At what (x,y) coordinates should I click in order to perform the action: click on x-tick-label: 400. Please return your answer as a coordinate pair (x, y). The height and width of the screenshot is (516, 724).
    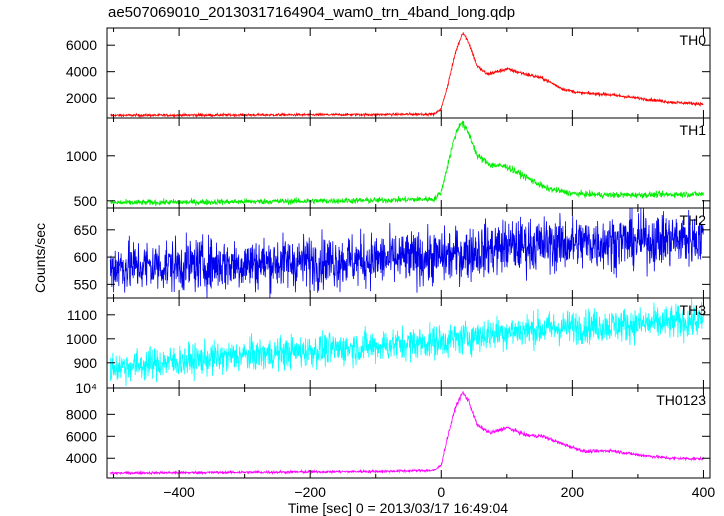
    Looking at the image, I should click on (704, 492).